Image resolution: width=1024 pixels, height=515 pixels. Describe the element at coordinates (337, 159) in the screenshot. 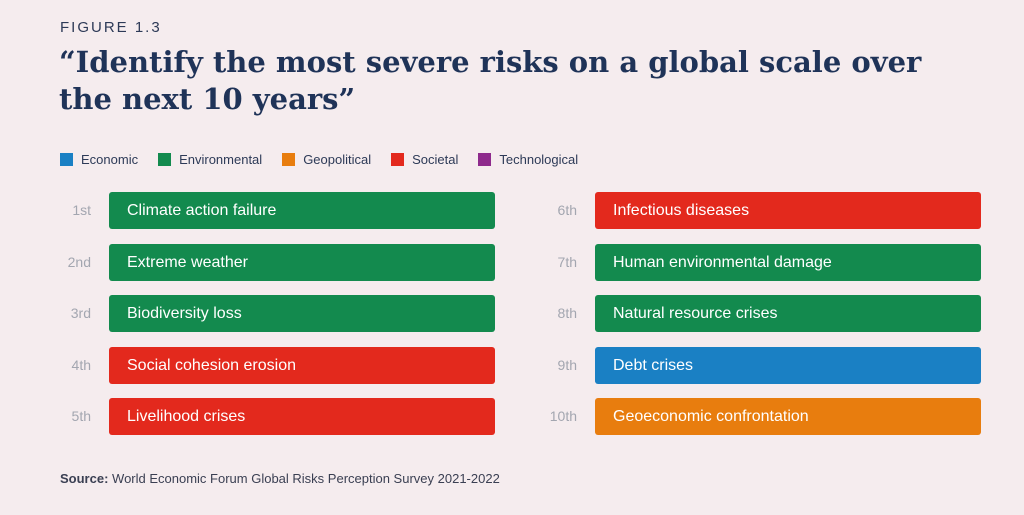

I see `legend-label: Geopolitical` at that location.